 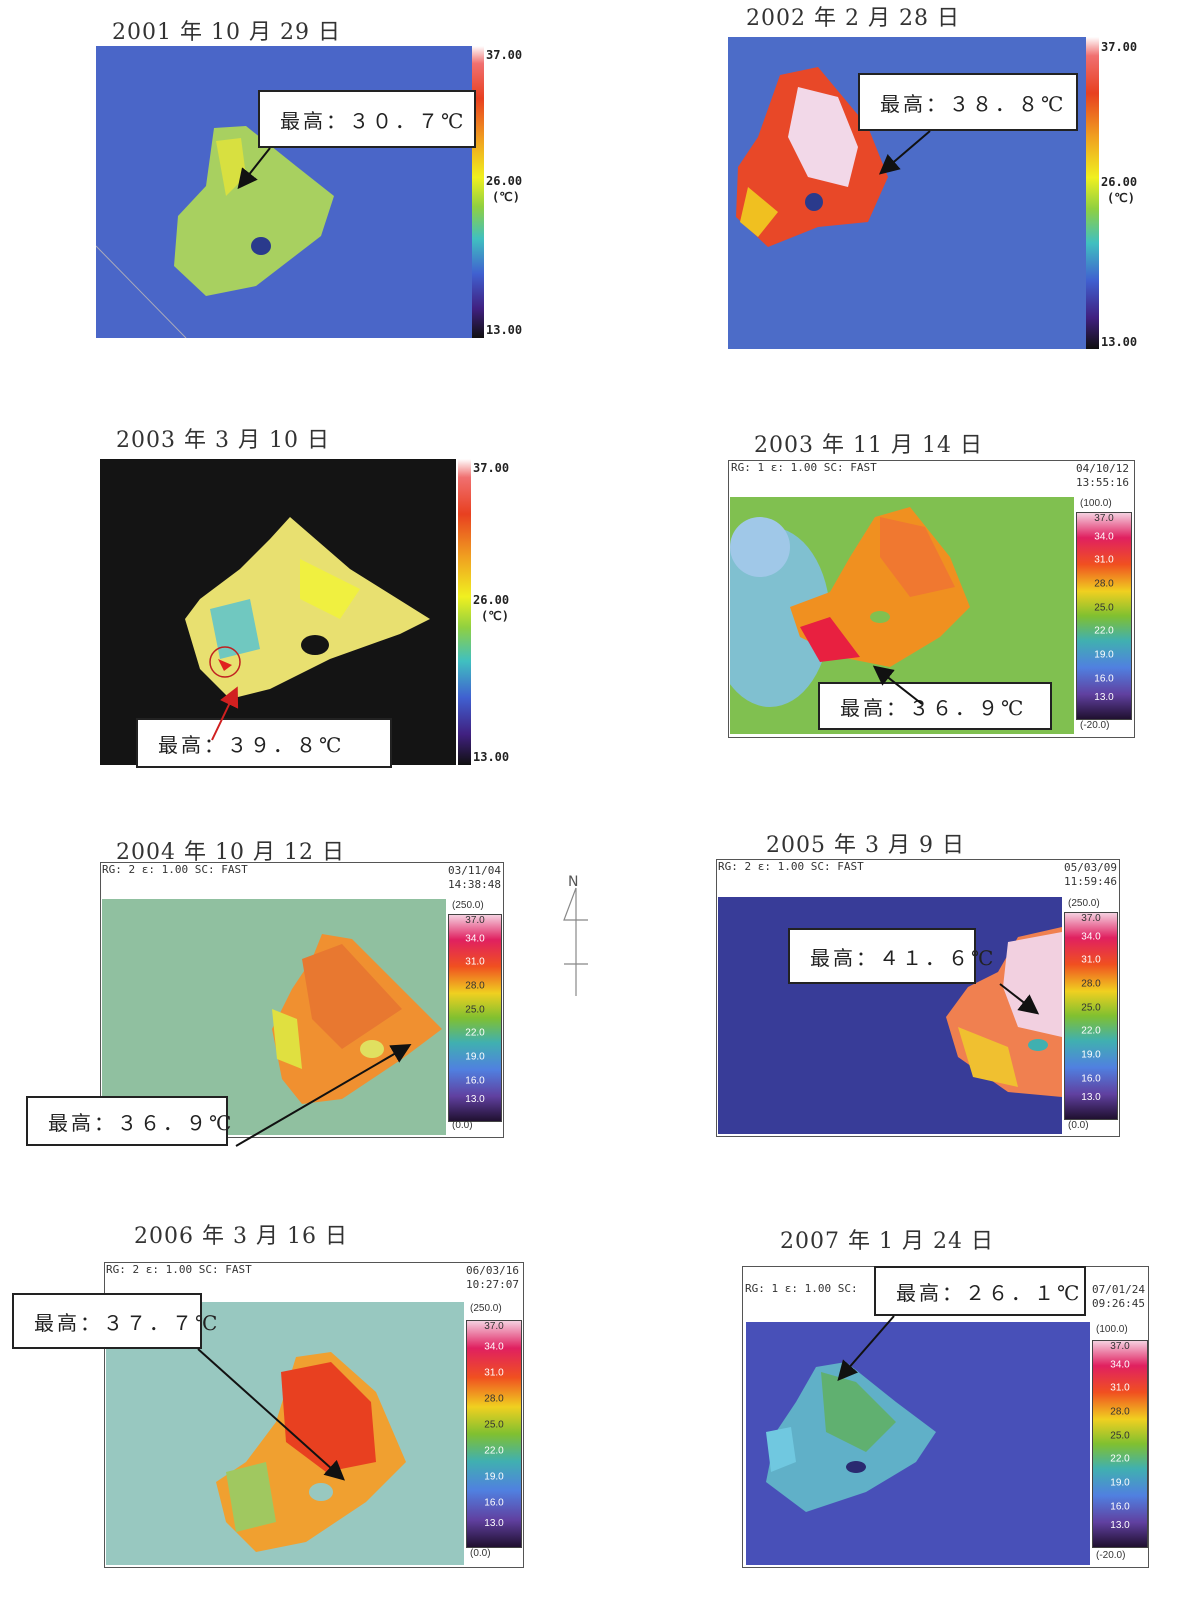 What do you see at coordinates (175, 869) in the screenshot?
I see `panel-5-header-params: RG: 2 ε: 1.00 SC: FAST` at bounding box center [175, 869].